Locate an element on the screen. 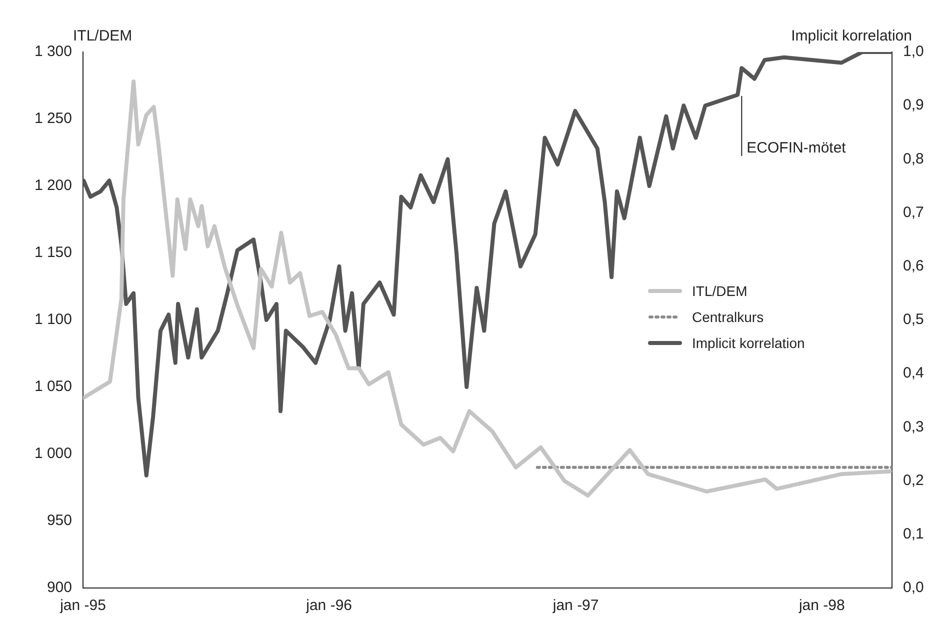 The image size is (945, 626). y-axis-title: ITL/DEM is located at coordinates (102, 36).